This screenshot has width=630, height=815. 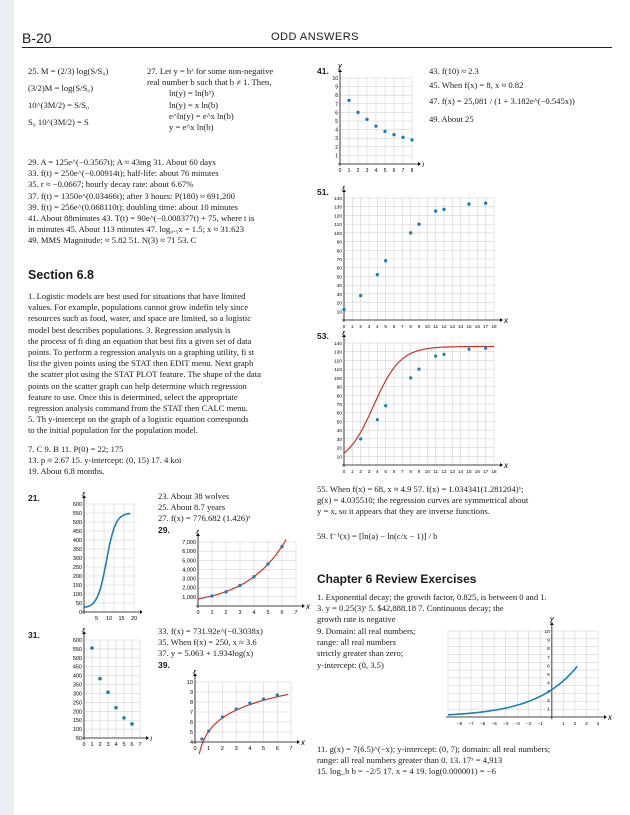 What do you see at coordinates (478, 326) in the screenshot?
I see `x-tick-label: 16` at bounding box center [478, 326].